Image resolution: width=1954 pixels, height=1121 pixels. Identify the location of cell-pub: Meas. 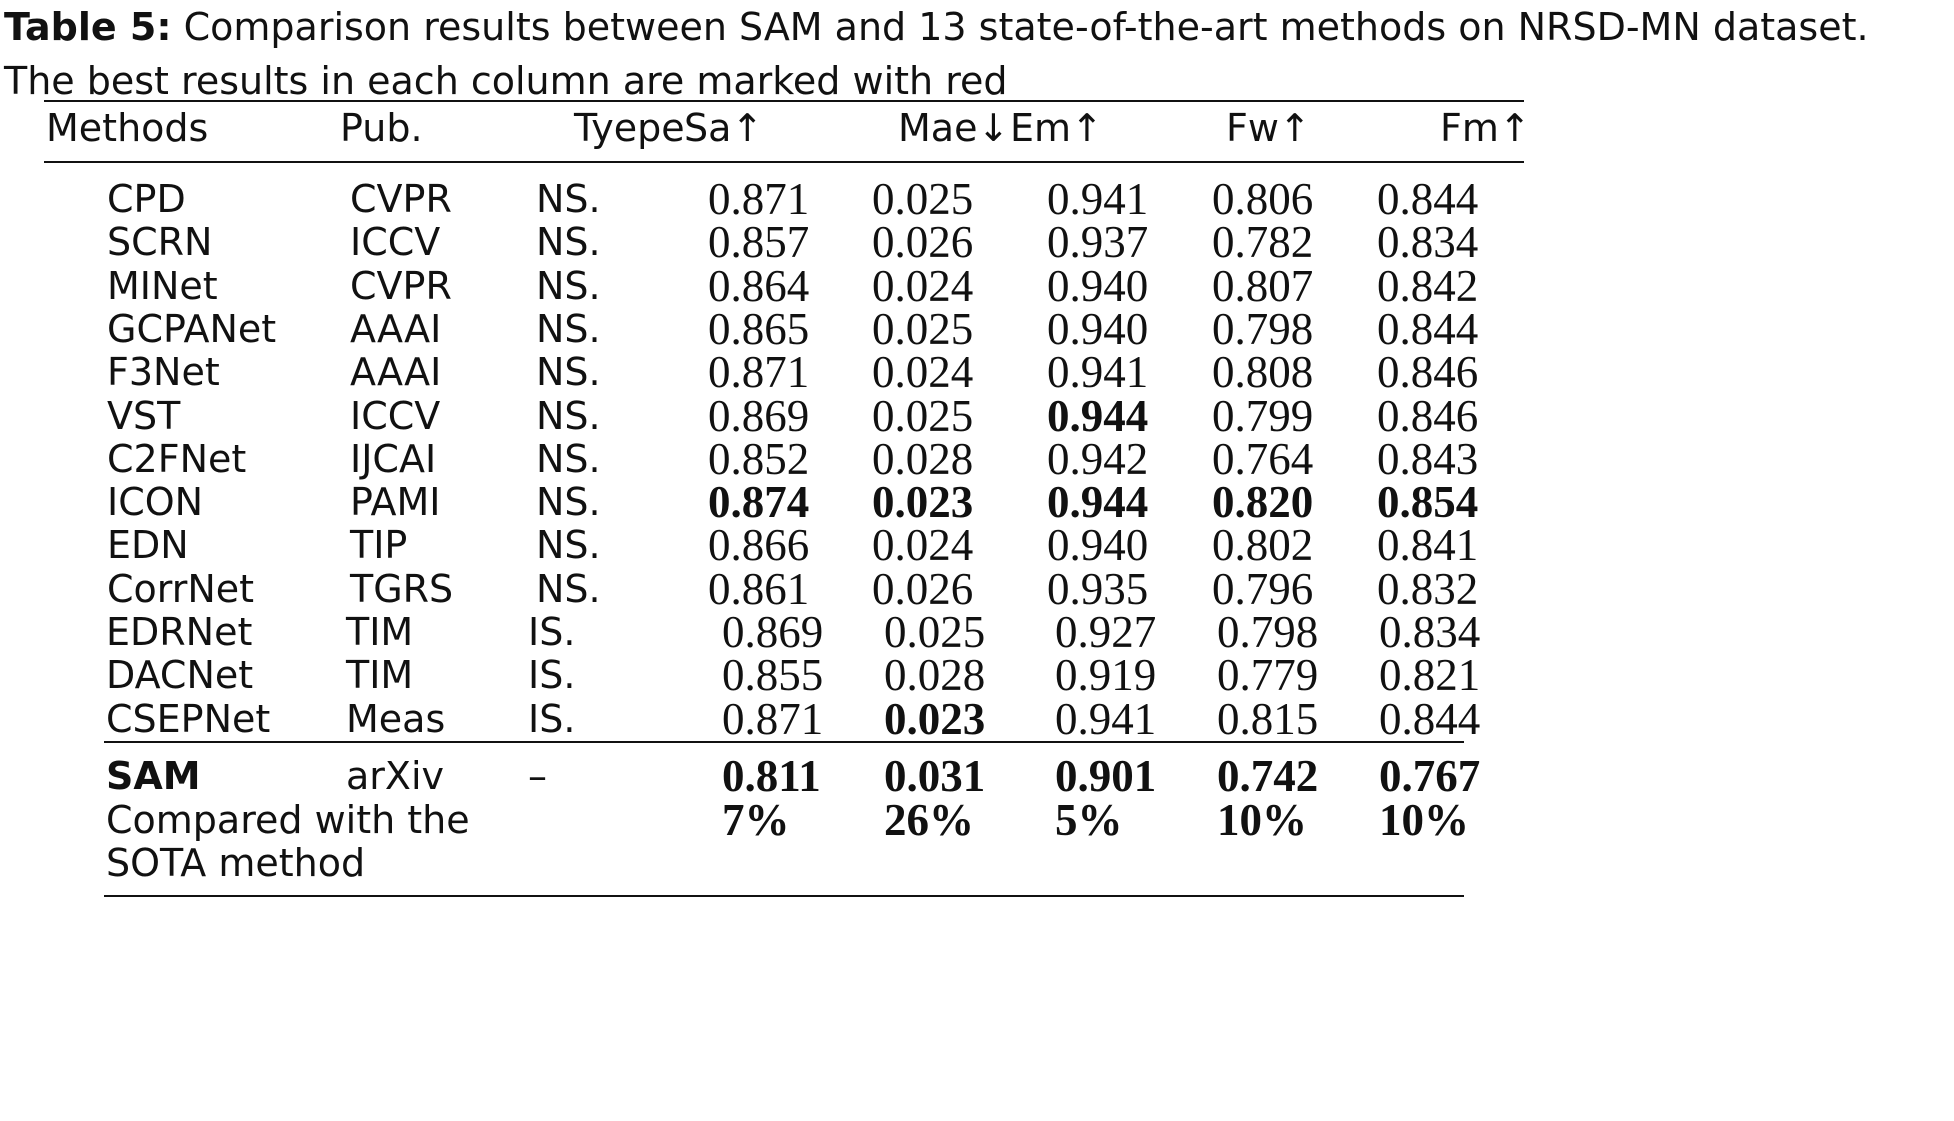
(396, 719).